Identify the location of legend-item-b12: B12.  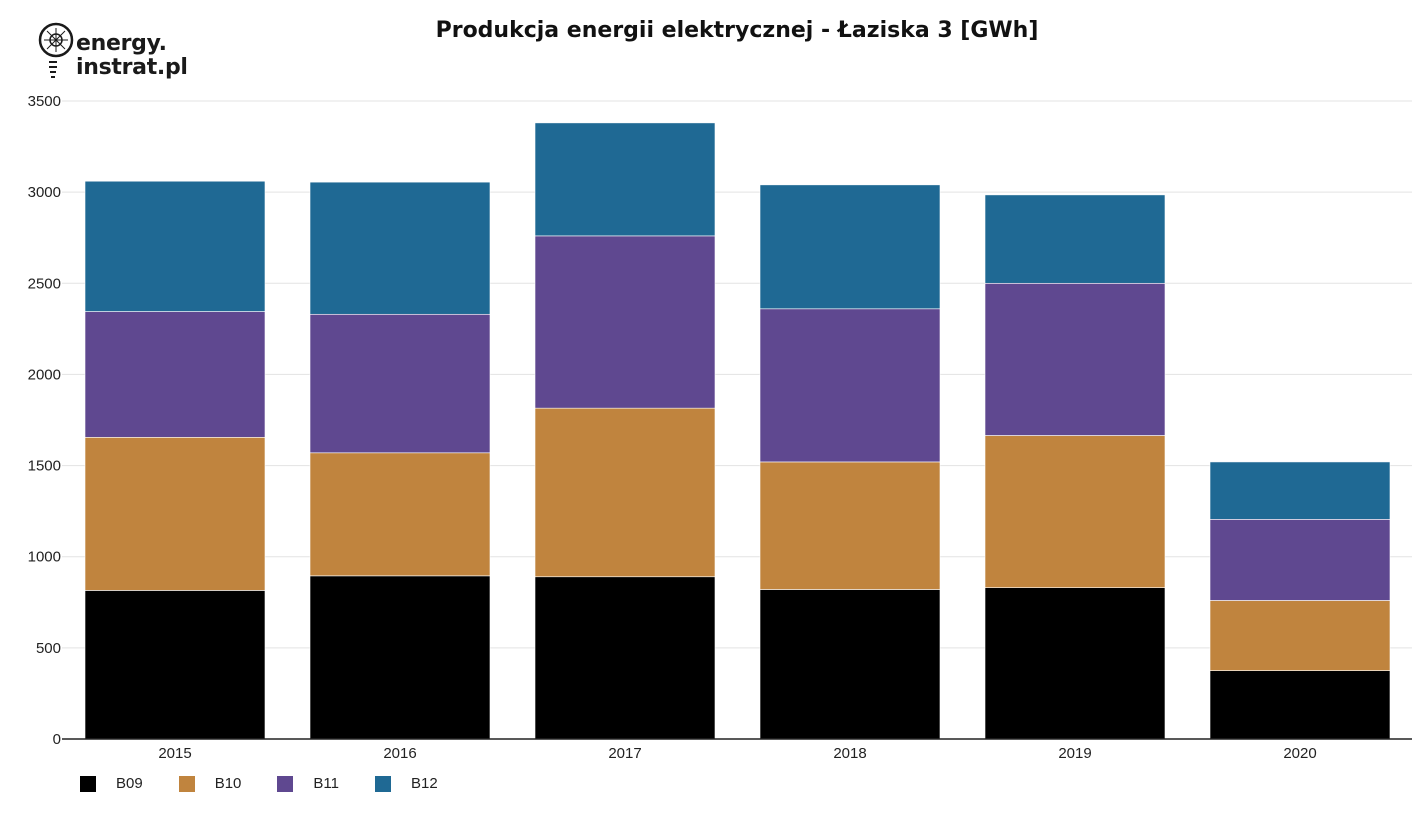
(406, 783).